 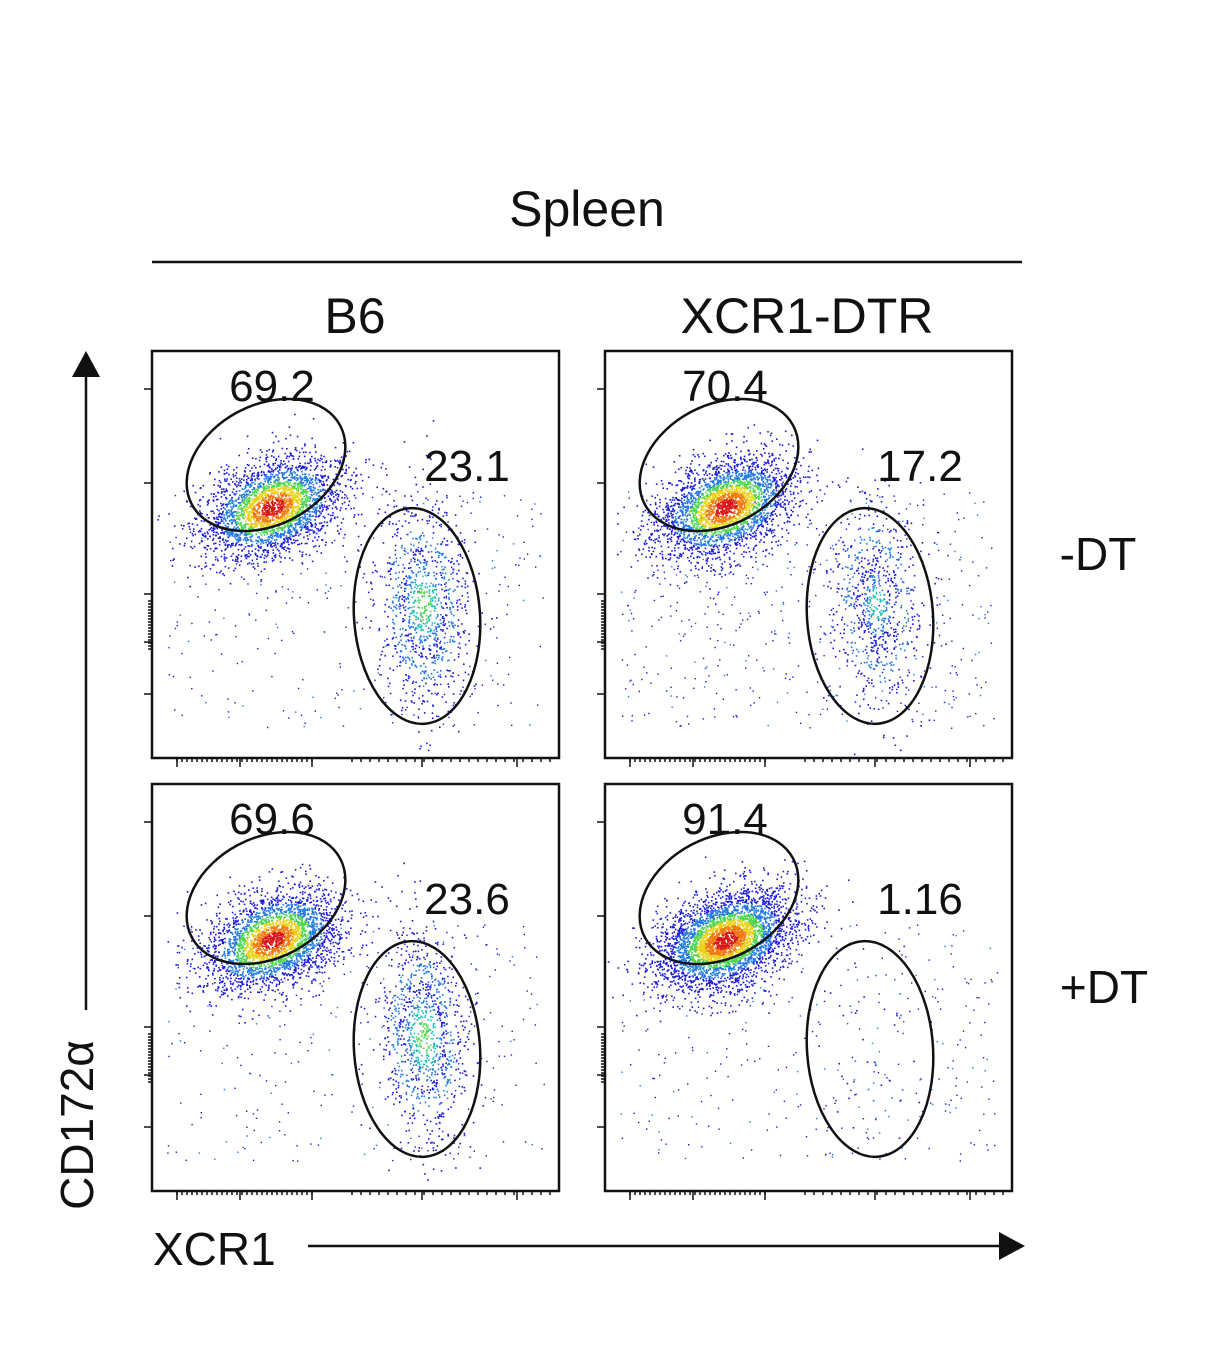 What do you see at coordinates (354, 316) in the screenshot?
I see `column-label-b6: B6` at bounding box center [354, 316].